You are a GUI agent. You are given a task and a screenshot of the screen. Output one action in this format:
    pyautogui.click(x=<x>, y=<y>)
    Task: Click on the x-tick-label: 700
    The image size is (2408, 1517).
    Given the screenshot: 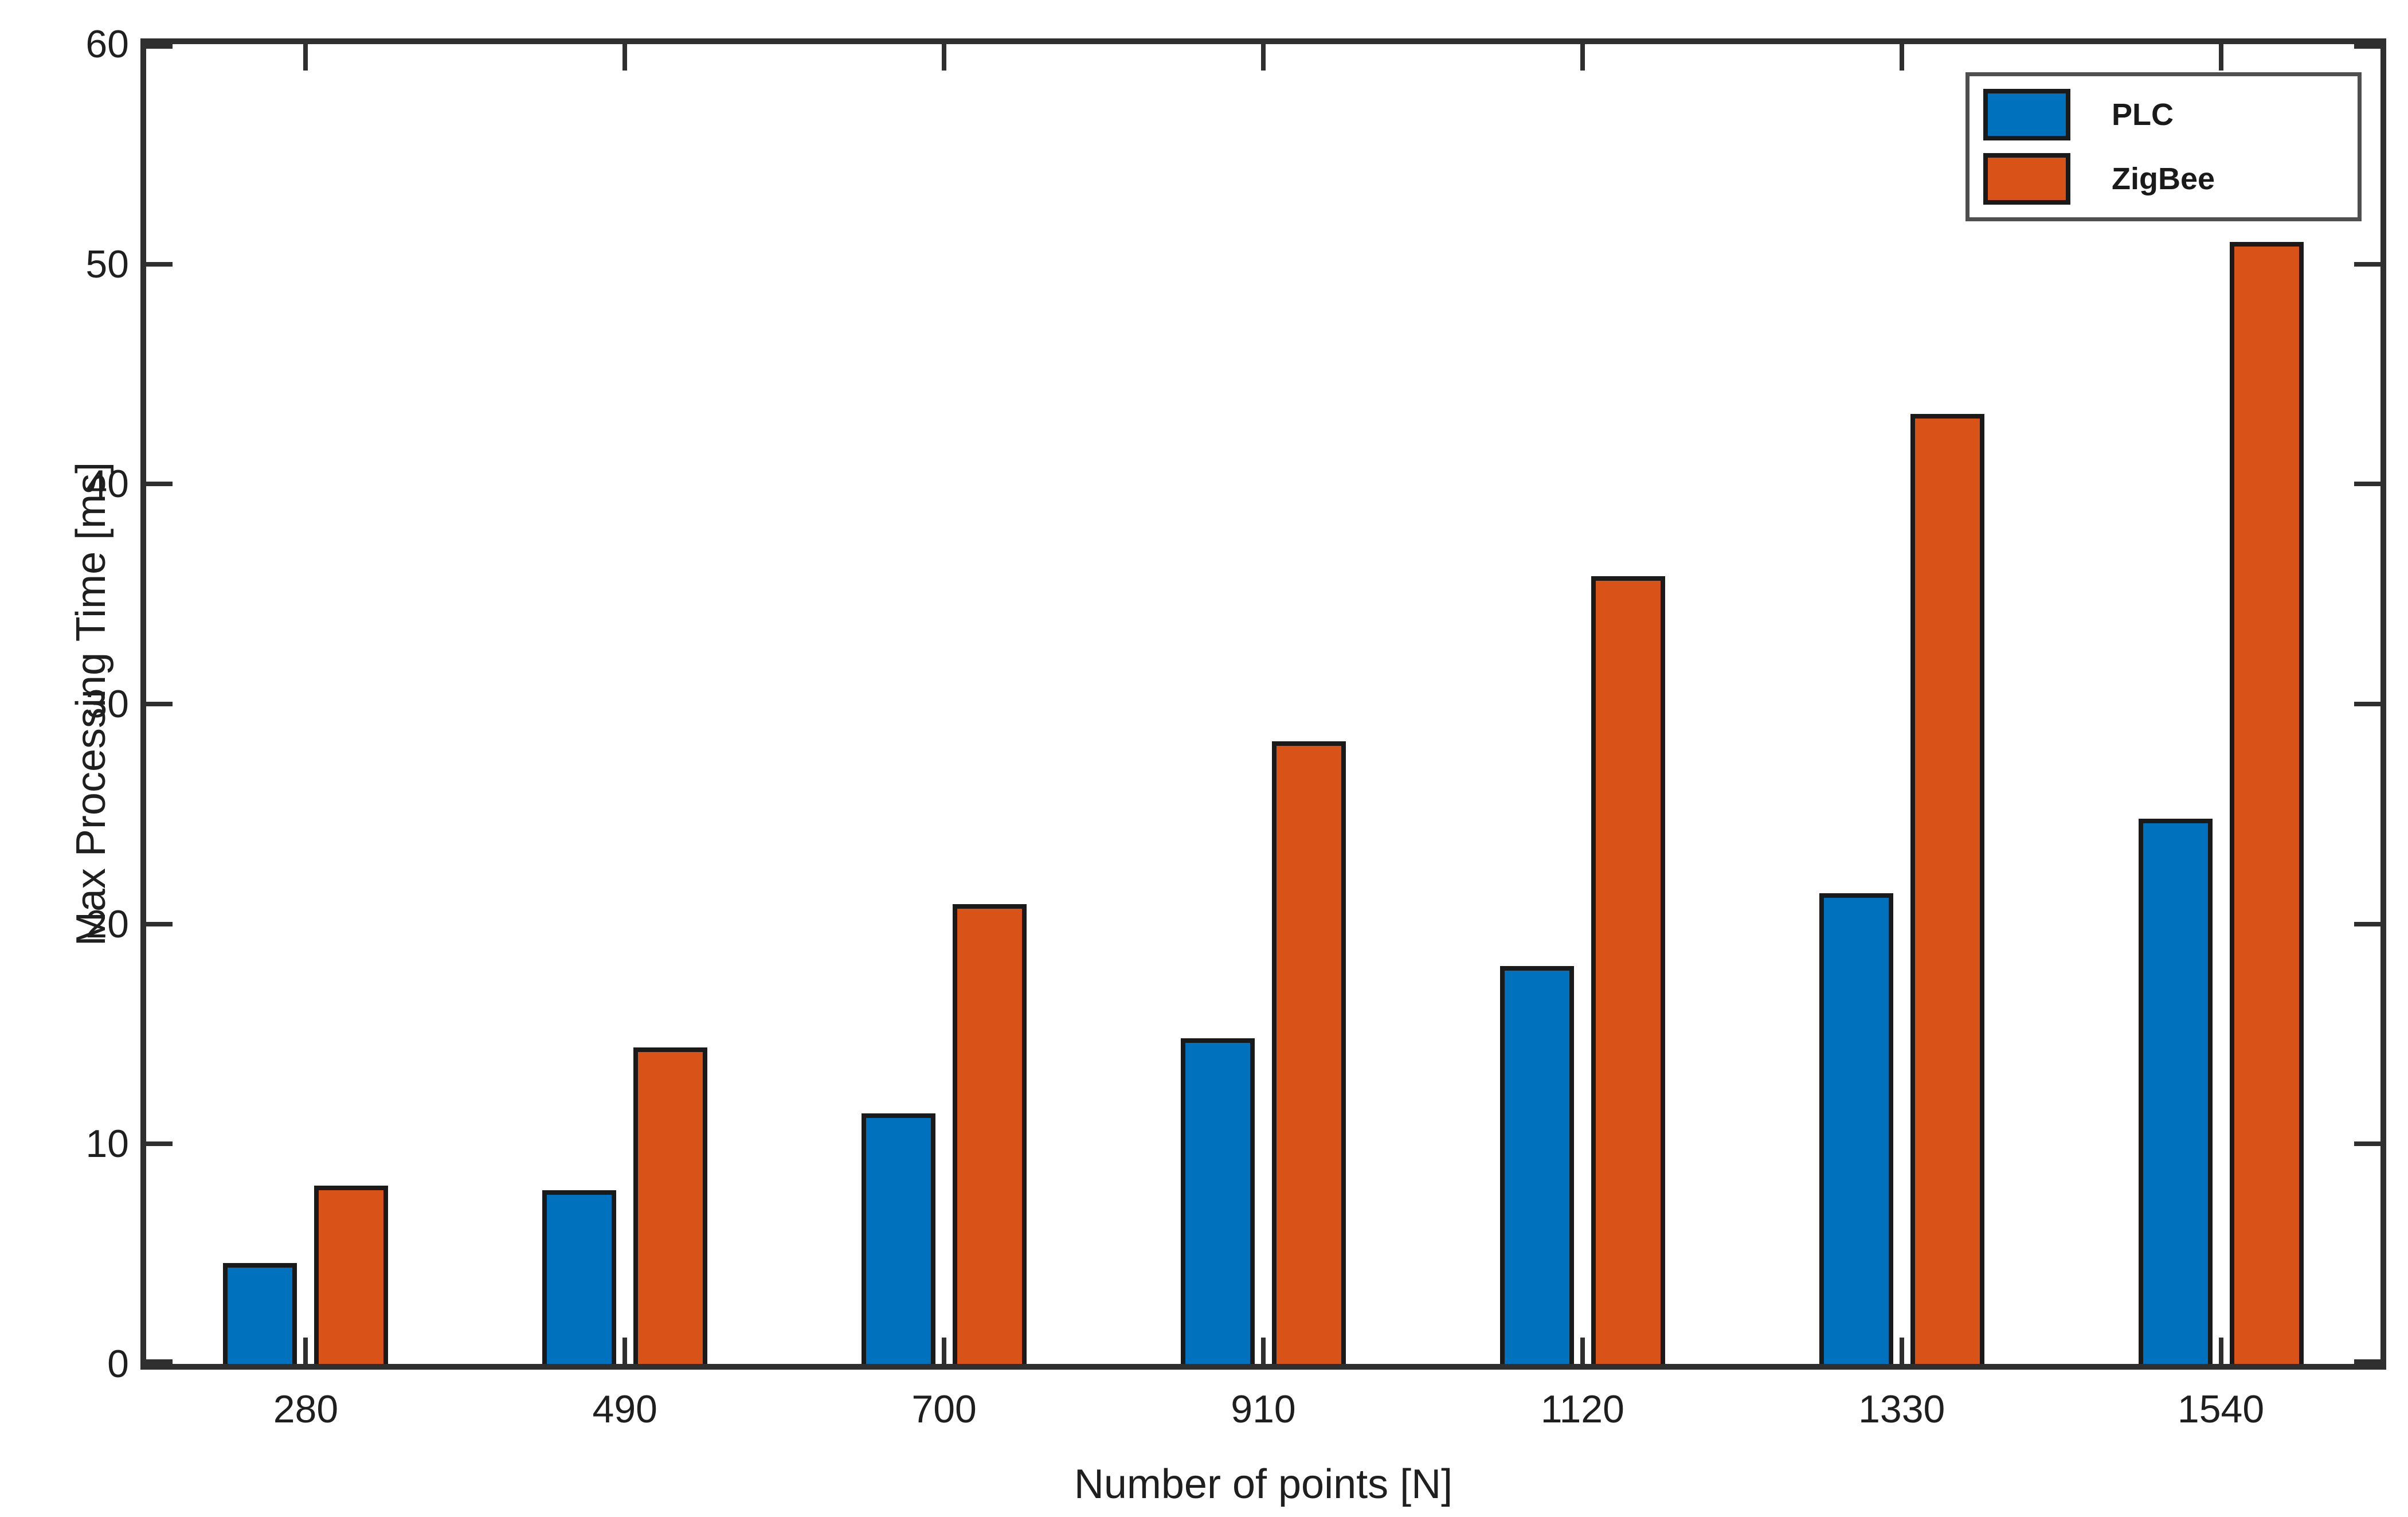 What is the action you would take?
    pyautogui.click(x=944, y=1409)
    